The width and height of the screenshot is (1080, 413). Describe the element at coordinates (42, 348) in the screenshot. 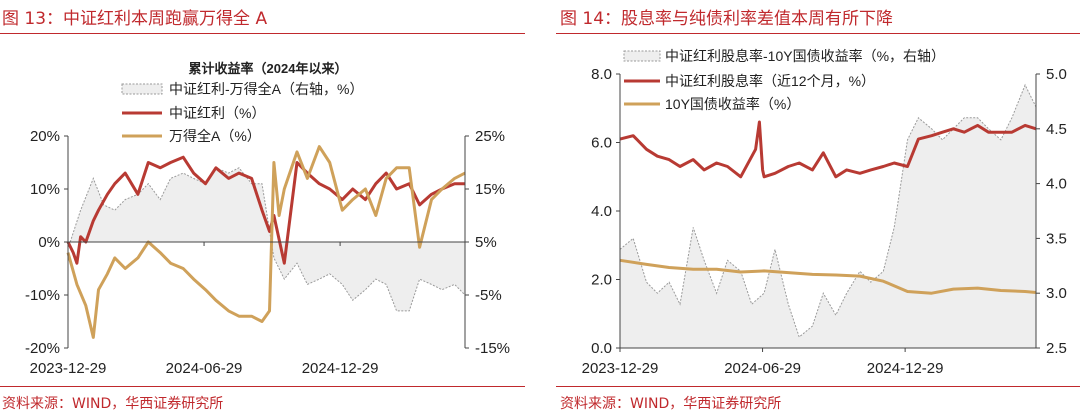

I see `left-tick-label: -20%` at that location.